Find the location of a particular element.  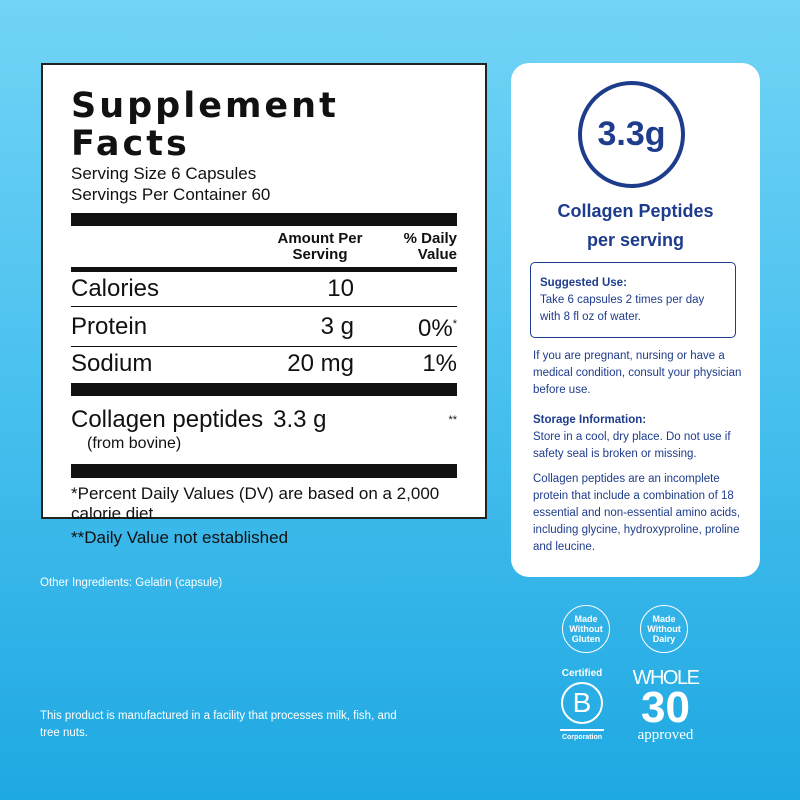

storage-title: Storage Information: is located at coordinates (590, 420).